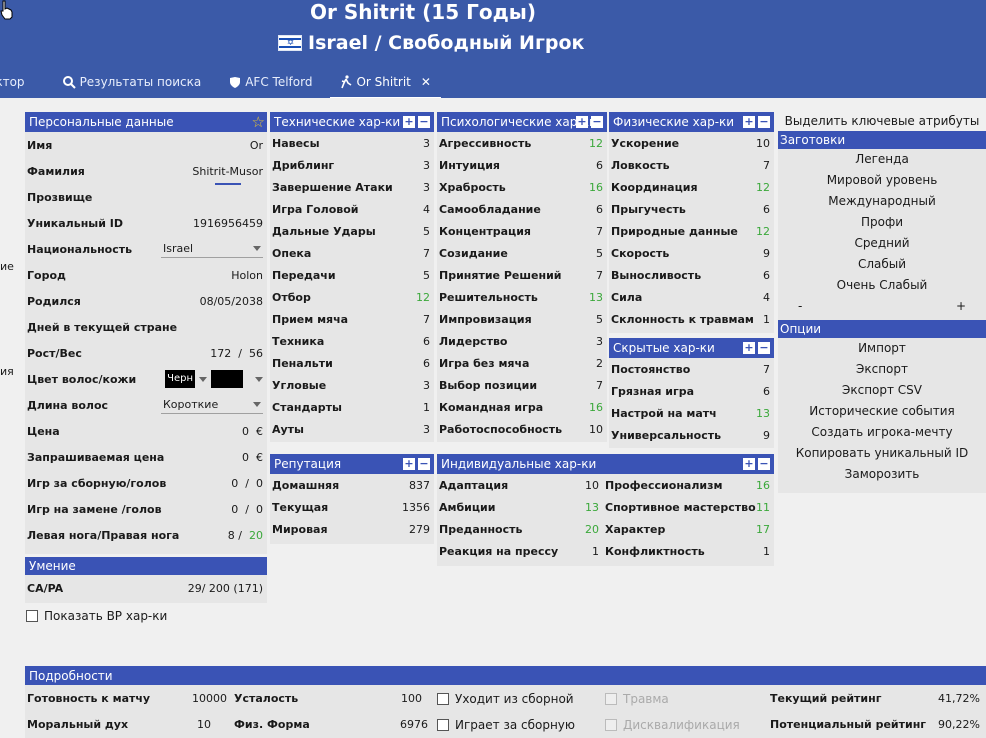 This screenshot has width=986, height=738. What do you see at coordinates (231, 535) in the screenshot?
I see `left-foot-field: 8` at bounding box center [231, 535].